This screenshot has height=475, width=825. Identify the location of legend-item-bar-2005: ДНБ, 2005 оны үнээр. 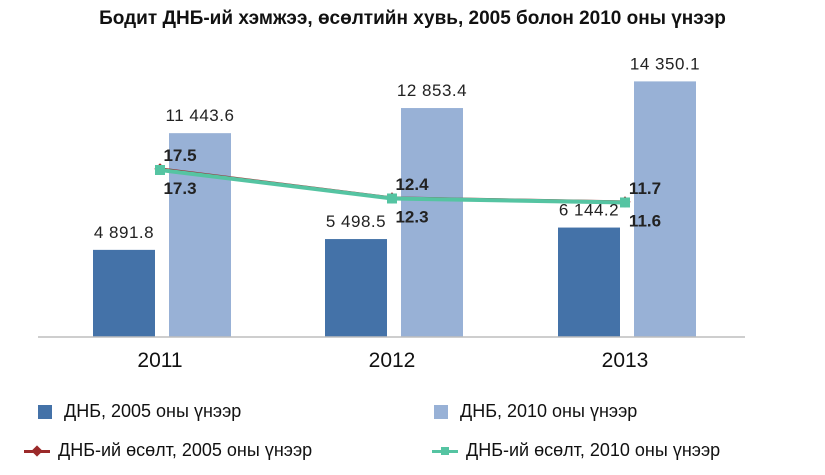
(139, 411).